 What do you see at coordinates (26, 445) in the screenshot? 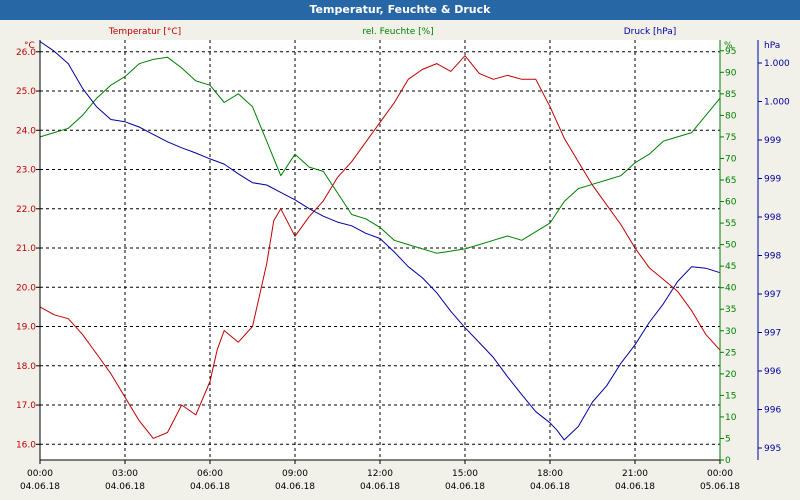
I see `temperature-tick-label: 16.0` at bounding box center [26, 445].